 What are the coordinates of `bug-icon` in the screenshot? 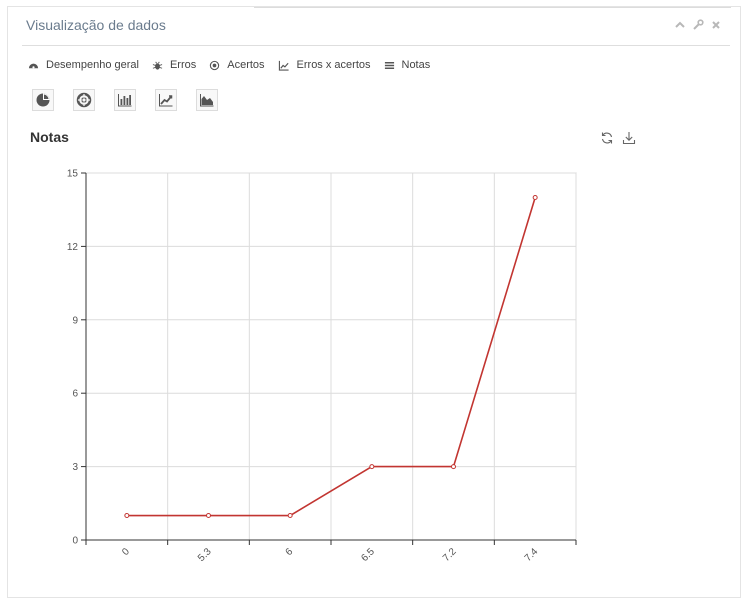 It's located at (157, 65).